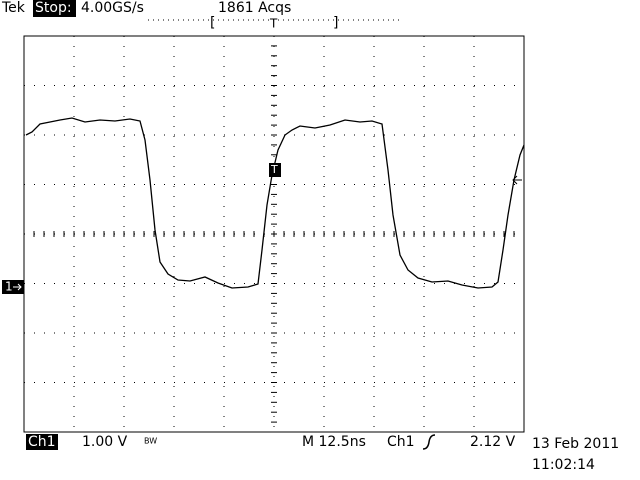 This screenshot has width=640, height=480. I want to click on trigger-marker: T, so click(274, 169).